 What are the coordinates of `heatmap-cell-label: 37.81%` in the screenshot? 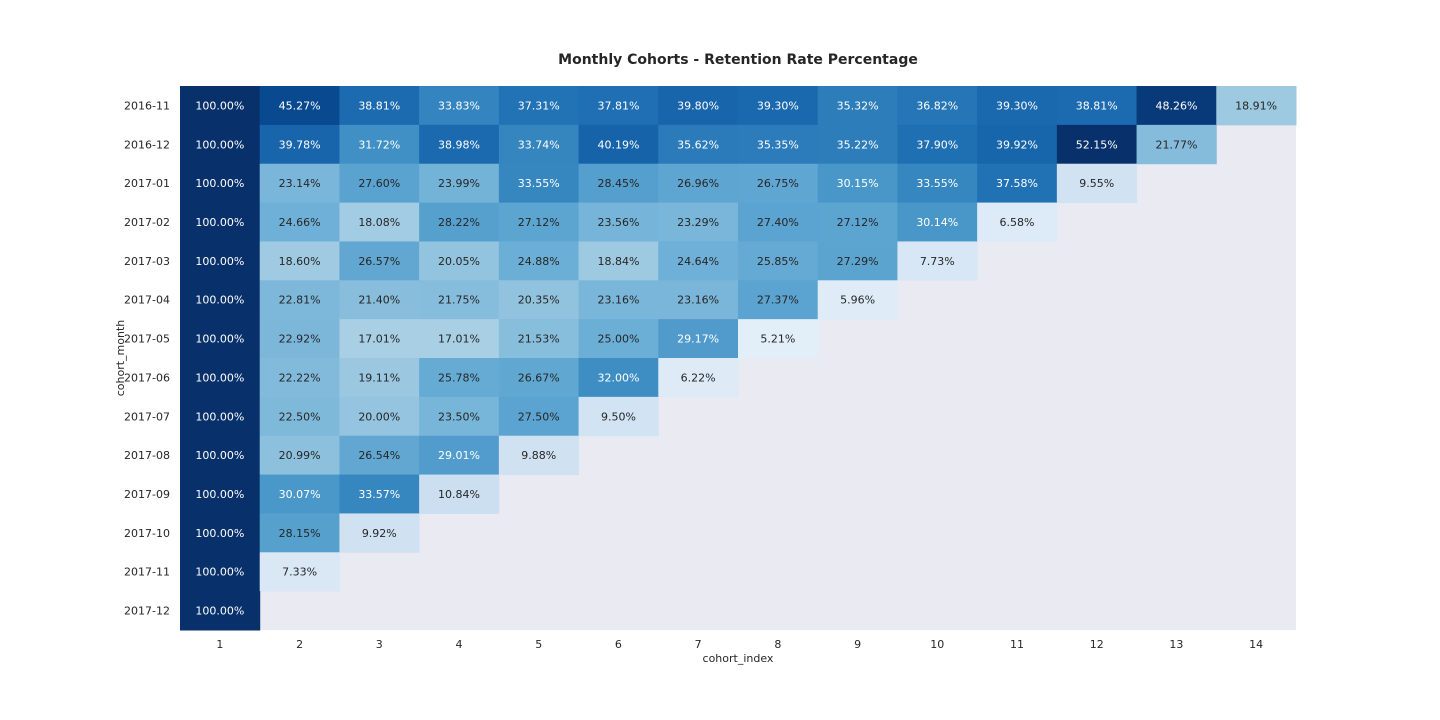 It's located at (618, 105).